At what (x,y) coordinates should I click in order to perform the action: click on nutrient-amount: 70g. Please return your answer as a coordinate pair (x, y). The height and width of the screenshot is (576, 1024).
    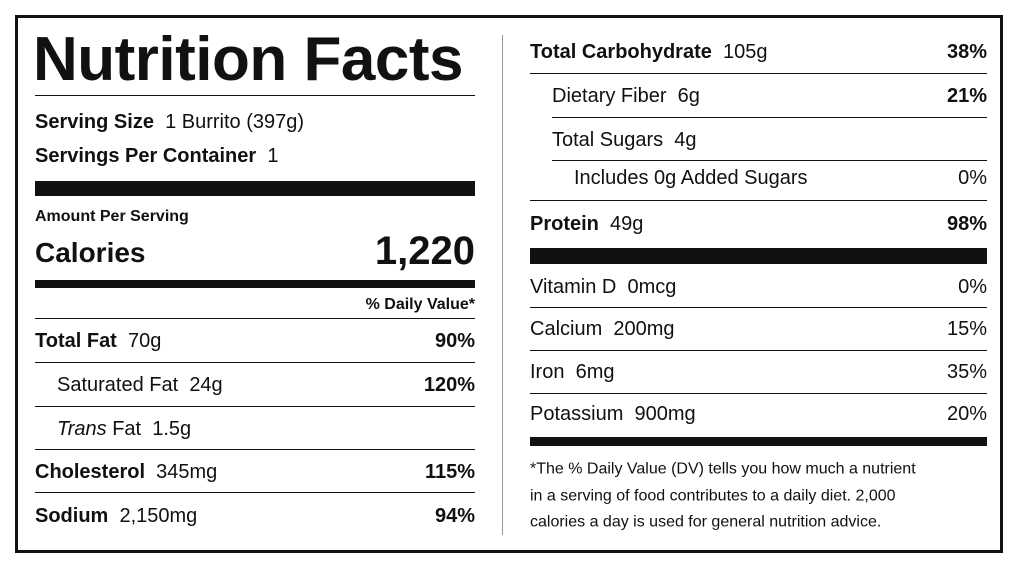
    Looking at the image, I should click on (144, 341).